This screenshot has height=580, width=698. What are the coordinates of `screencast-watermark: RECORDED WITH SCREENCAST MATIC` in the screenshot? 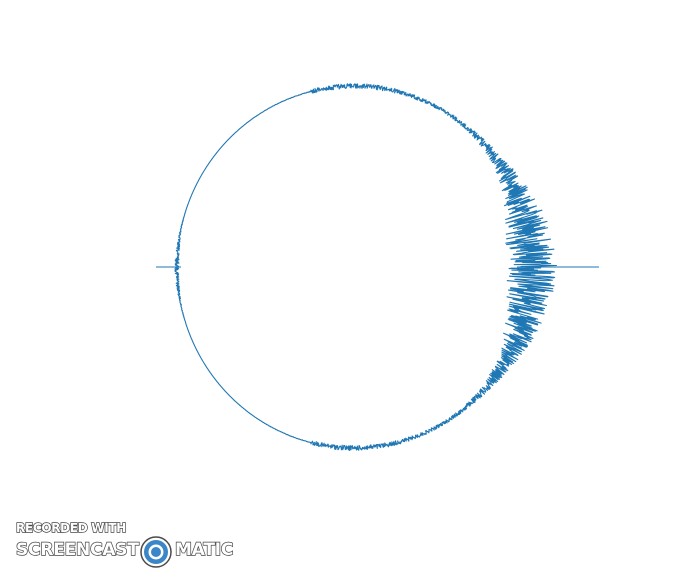 It's located at (134, 544).